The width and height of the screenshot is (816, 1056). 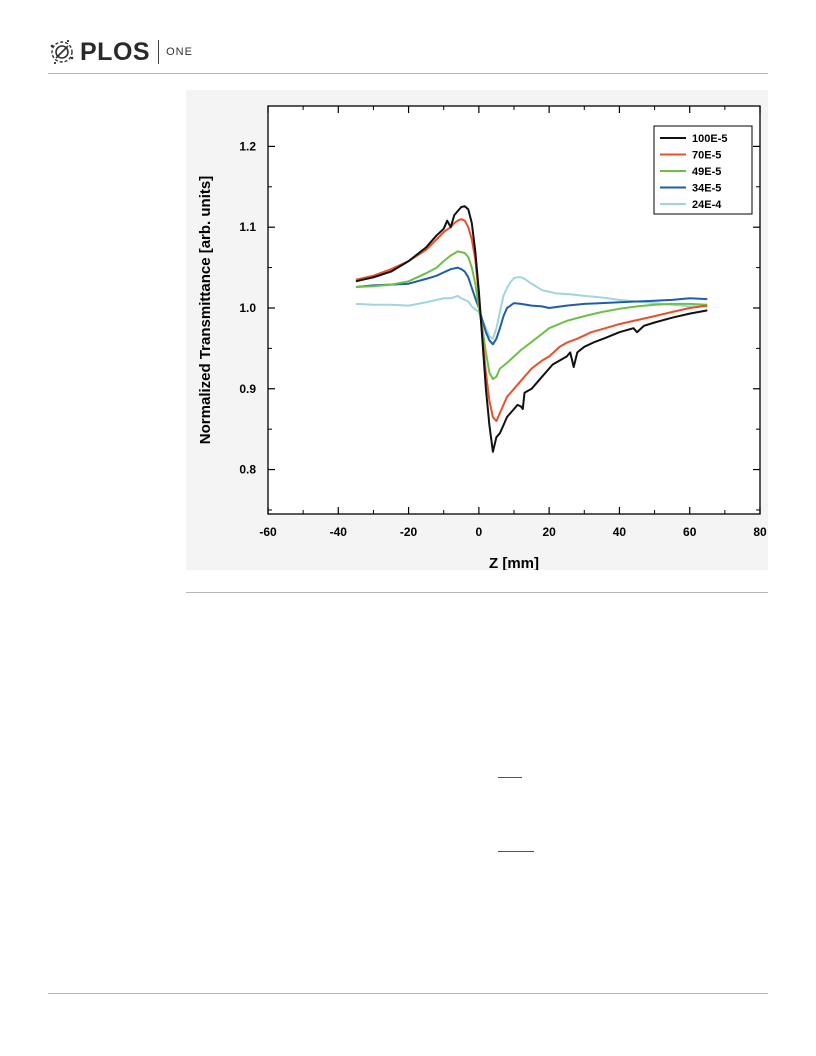 I want to click on legend-label: 70E-5, so click(x=706, y=156).